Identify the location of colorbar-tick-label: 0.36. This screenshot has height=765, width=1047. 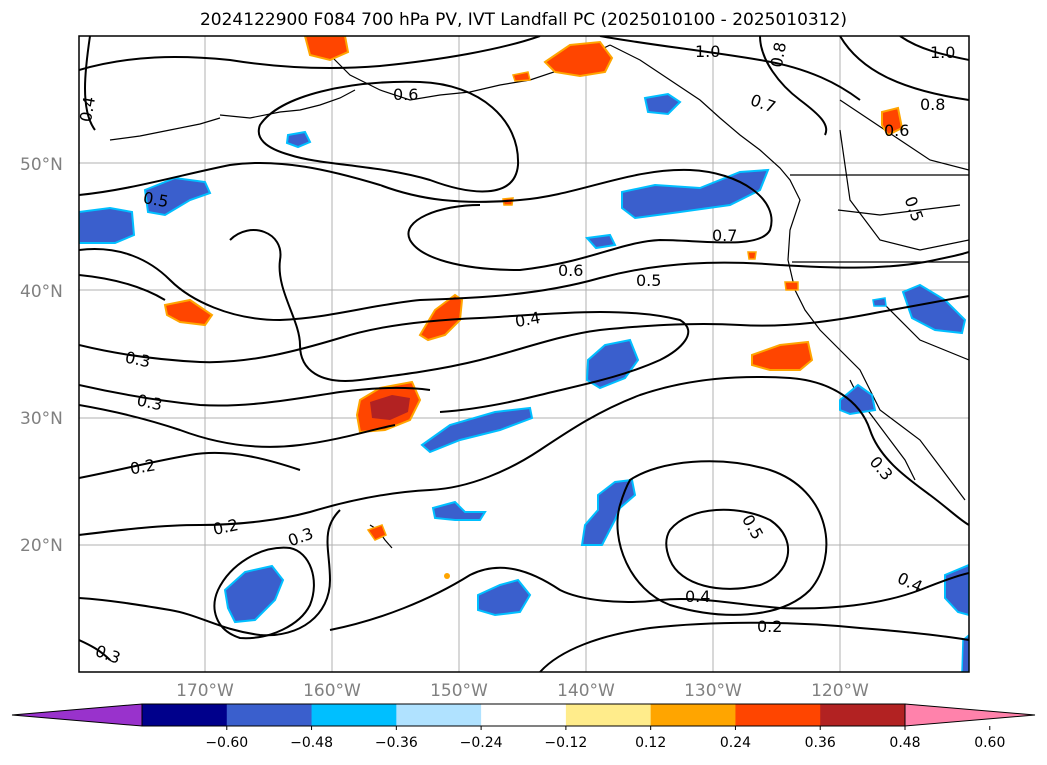
(820, 743).